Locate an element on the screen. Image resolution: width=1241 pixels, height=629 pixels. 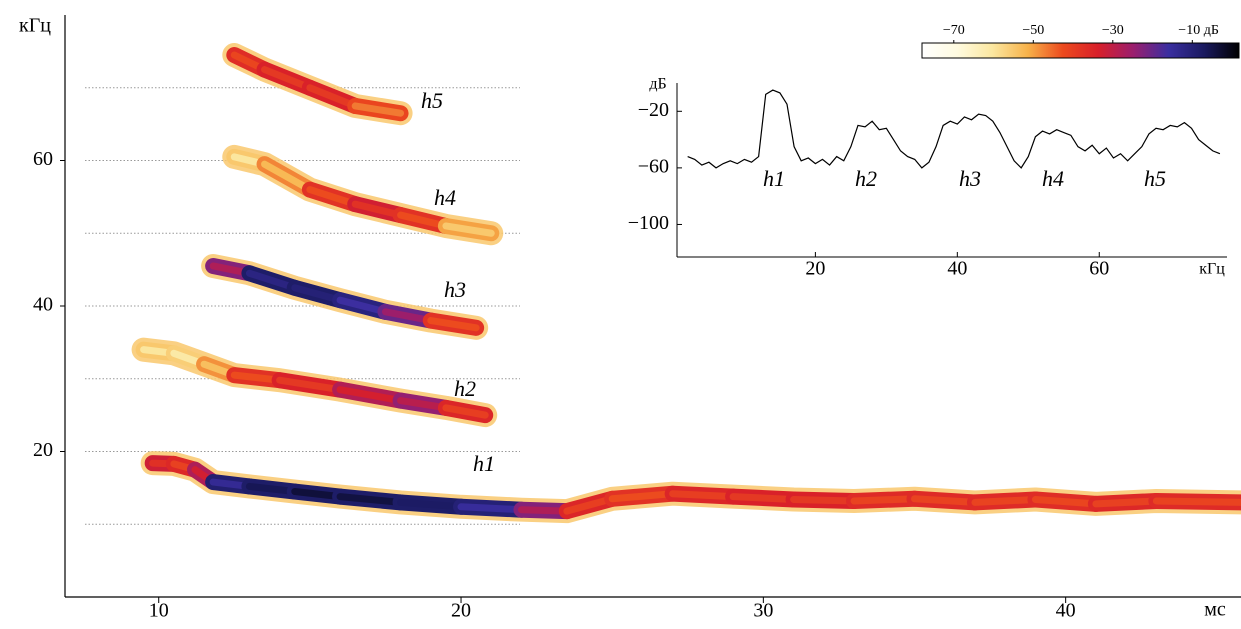
inset-x-tick-label: 60 is located at coordinates (1099, 269).